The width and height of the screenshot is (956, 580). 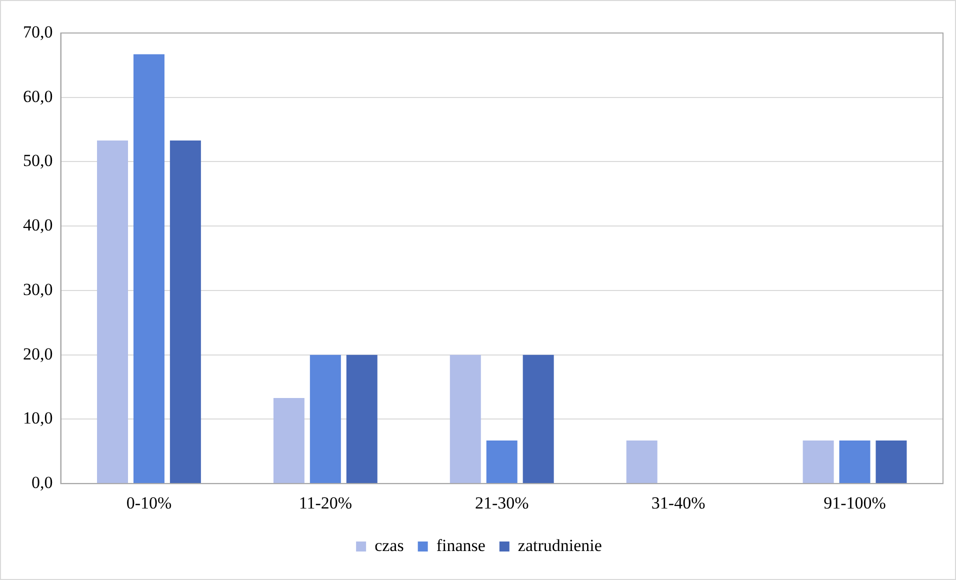 I want to click on y-tick-label: 40,0, so click(x=38, y=225).